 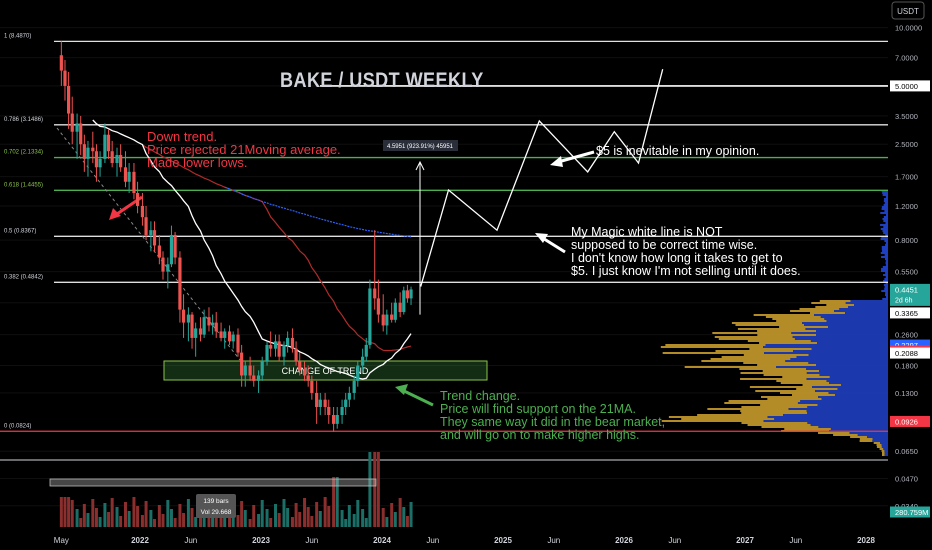 I want to click on price-tick: 7.0000, so click(x=906, y=58).